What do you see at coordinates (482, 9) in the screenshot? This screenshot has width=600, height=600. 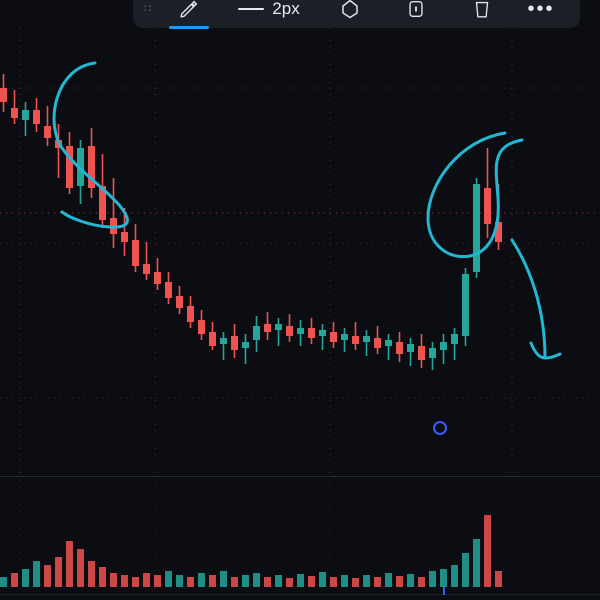 I see `trash-icon` at bounding box center [482, 9].